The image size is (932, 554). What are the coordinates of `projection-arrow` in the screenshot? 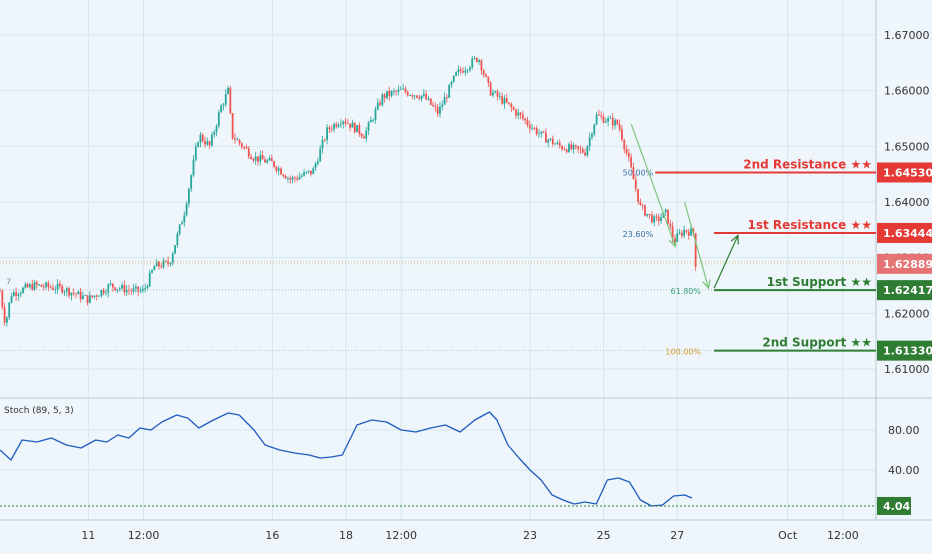 It's located at (697, 245).